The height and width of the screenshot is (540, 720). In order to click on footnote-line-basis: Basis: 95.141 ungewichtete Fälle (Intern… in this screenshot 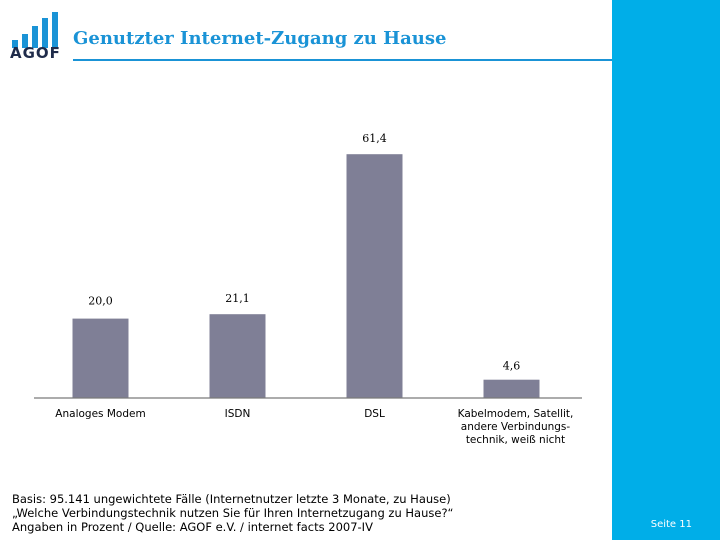, I will do `click(231, 499)`.